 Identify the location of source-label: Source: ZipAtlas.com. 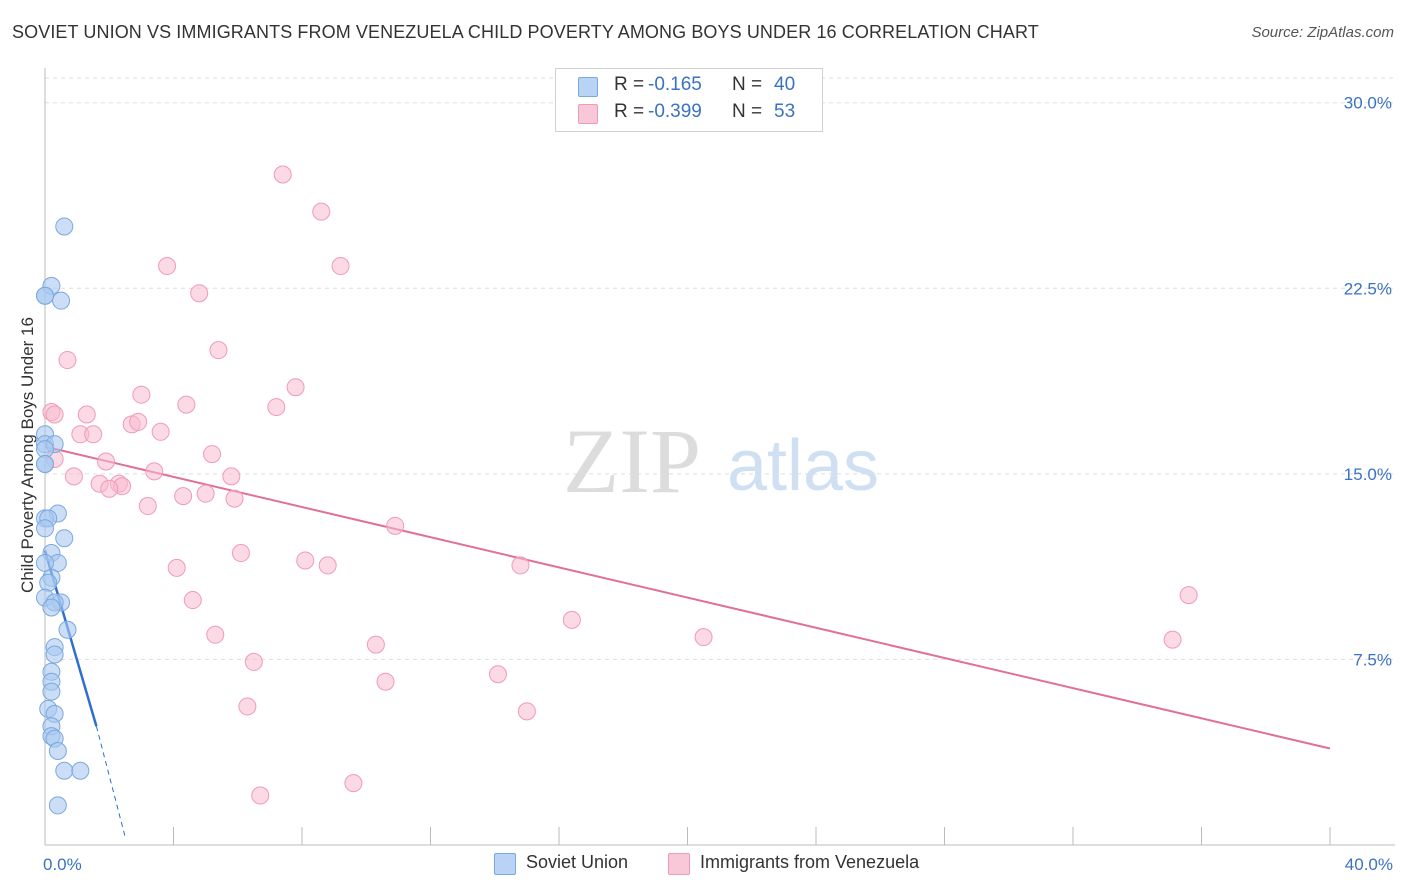
(1322, 32).